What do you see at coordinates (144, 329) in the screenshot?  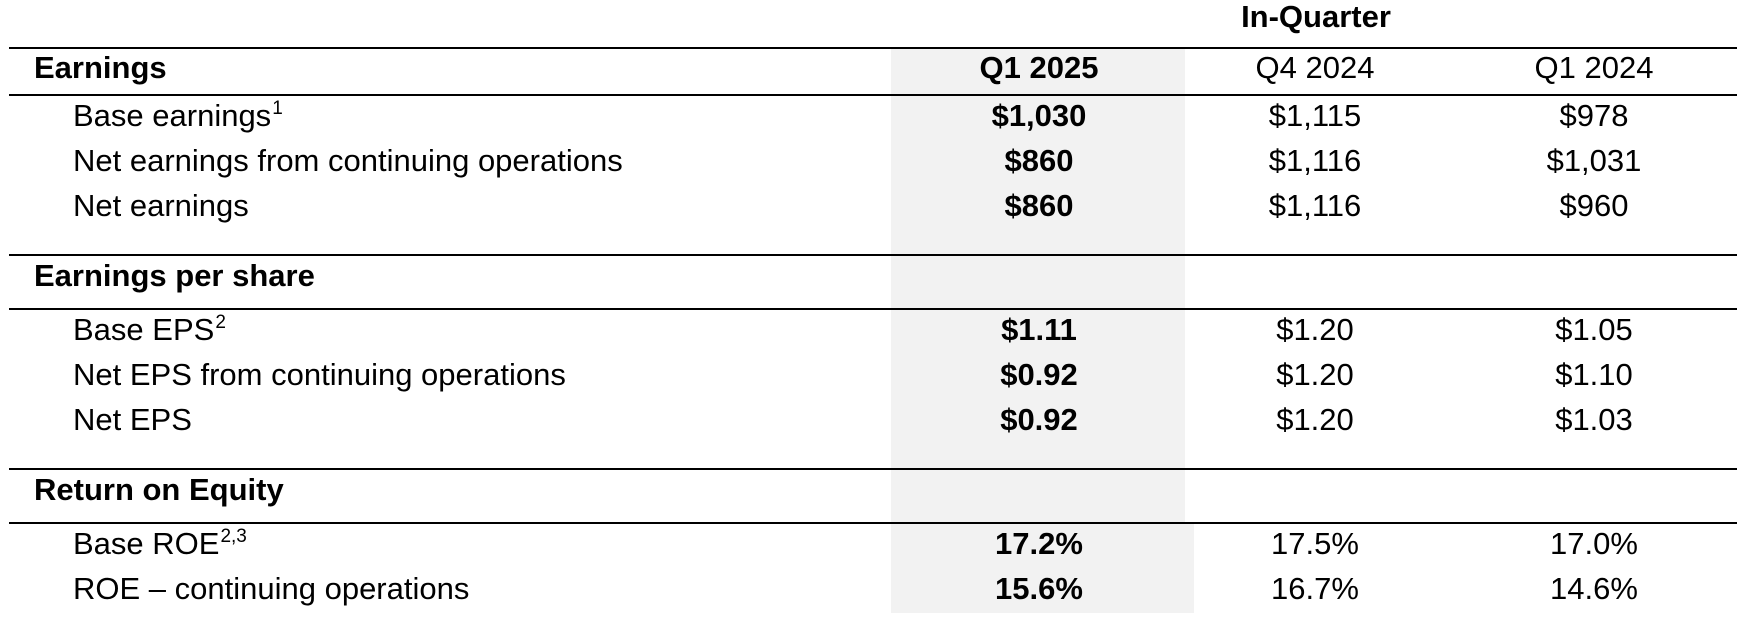 I see `row-label-text: Base EPS` at bounding box center [144, 329].